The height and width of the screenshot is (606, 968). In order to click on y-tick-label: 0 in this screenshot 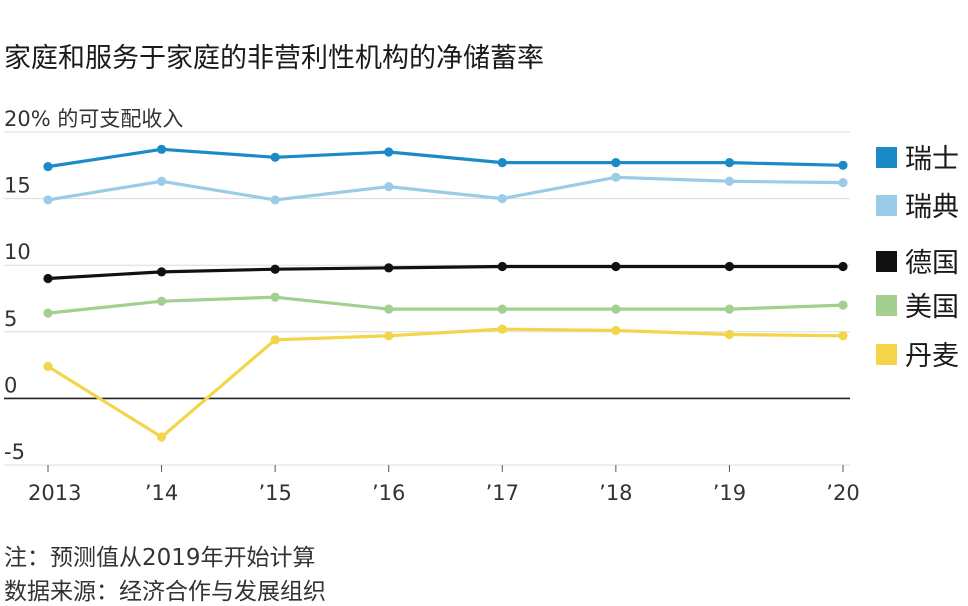, I will do `click(10, 385)`.